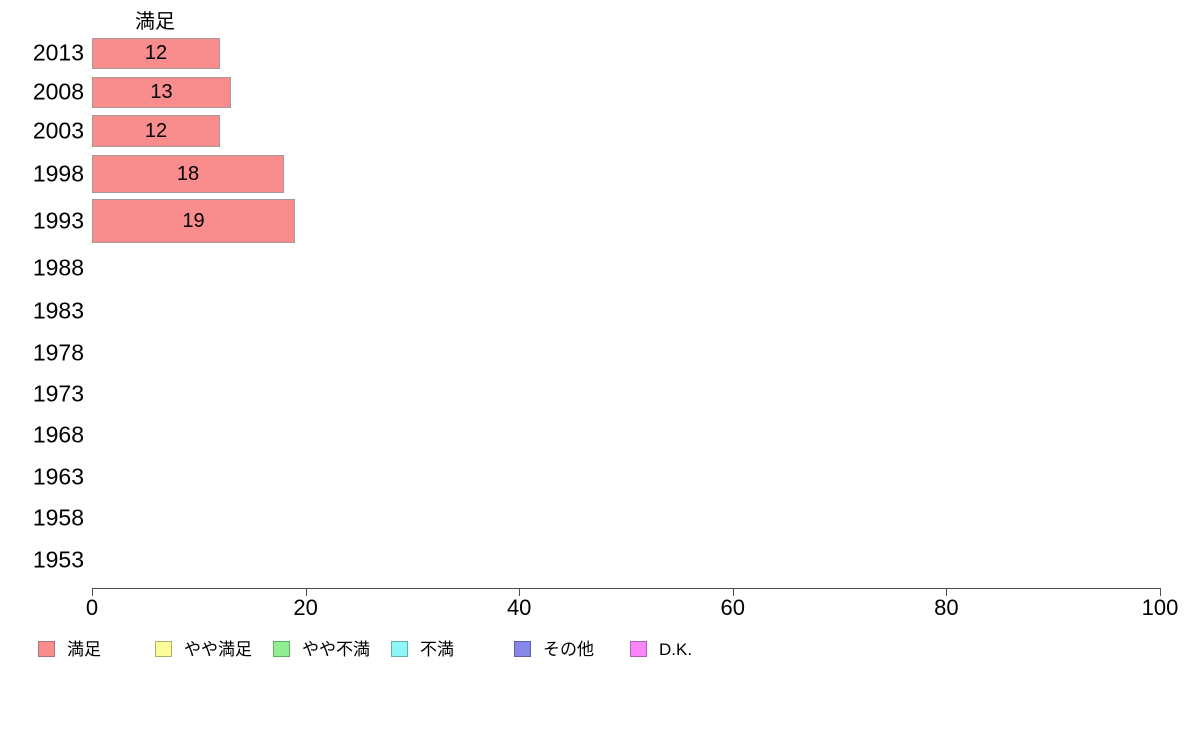 The height and width of the screenshot is (736, 1188). What do you see at coordinates (58, 173) in the screenshot?
I see `y-axis-category-label: 1998` at bounding box center [58, 173].